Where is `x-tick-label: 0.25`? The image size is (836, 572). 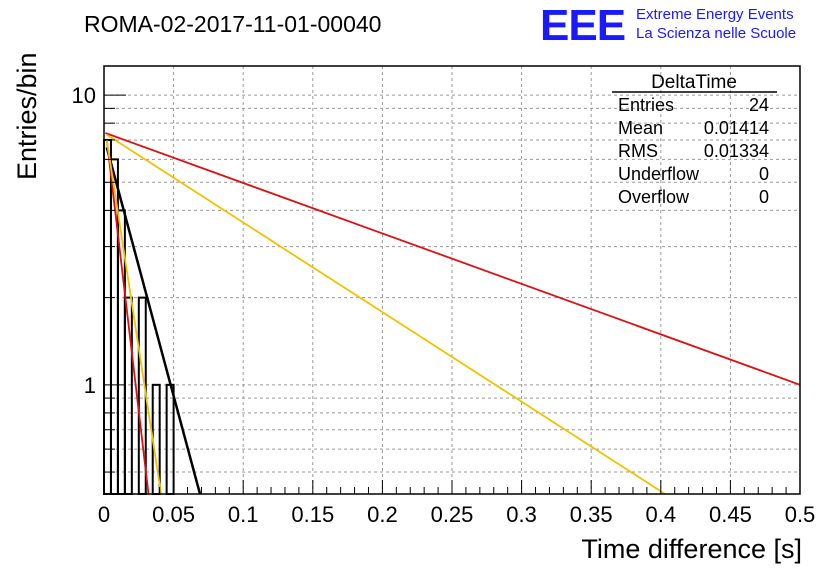
x-tick-label: 0.25 is located at coordinates (452, 514).